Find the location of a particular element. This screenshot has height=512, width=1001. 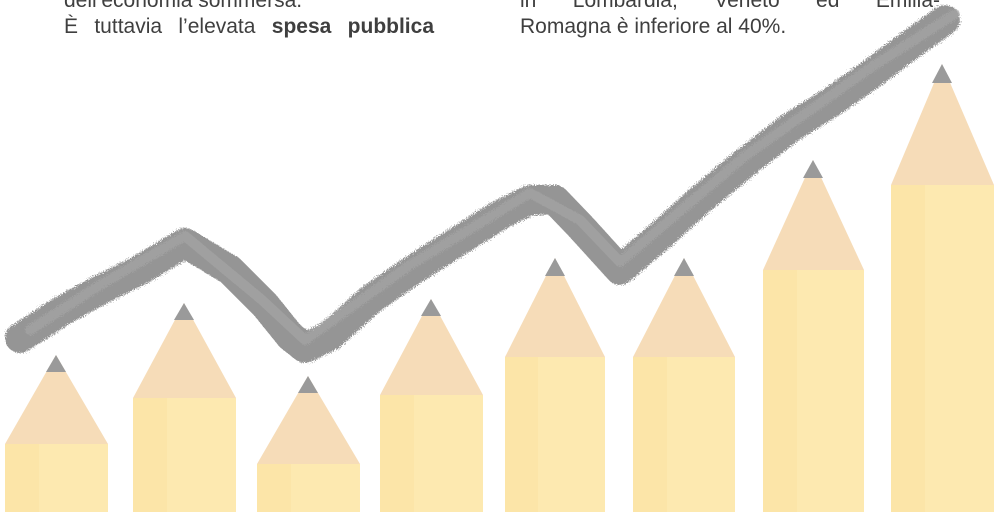

text-fragment: È tuttavia l’elevata is located at coordinates (168, 26).